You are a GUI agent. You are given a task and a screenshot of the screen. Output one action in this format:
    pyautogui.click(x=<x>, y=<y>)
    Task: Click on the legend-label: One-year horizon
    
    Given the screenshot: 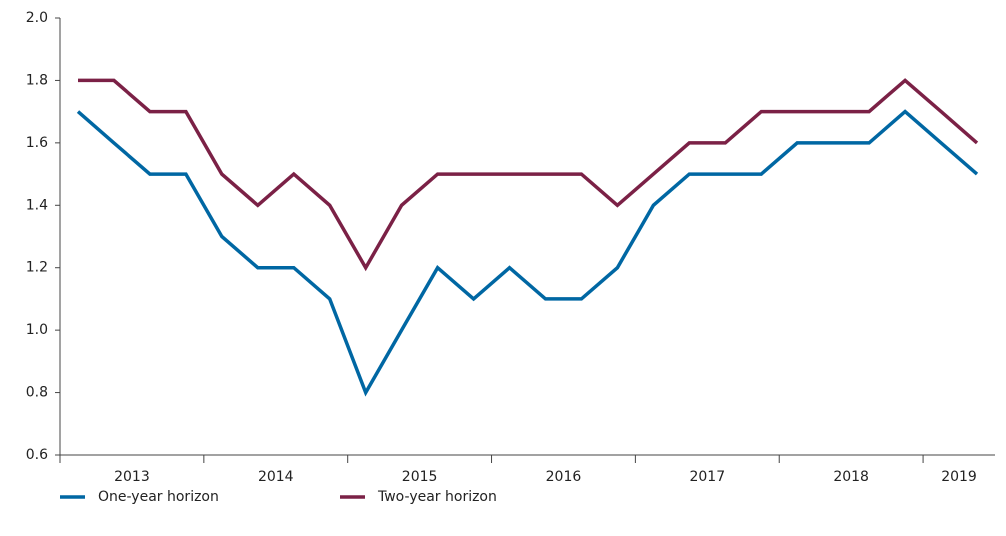 What is the action you would take?
    pyautogui.click(x=158, y=497)
    